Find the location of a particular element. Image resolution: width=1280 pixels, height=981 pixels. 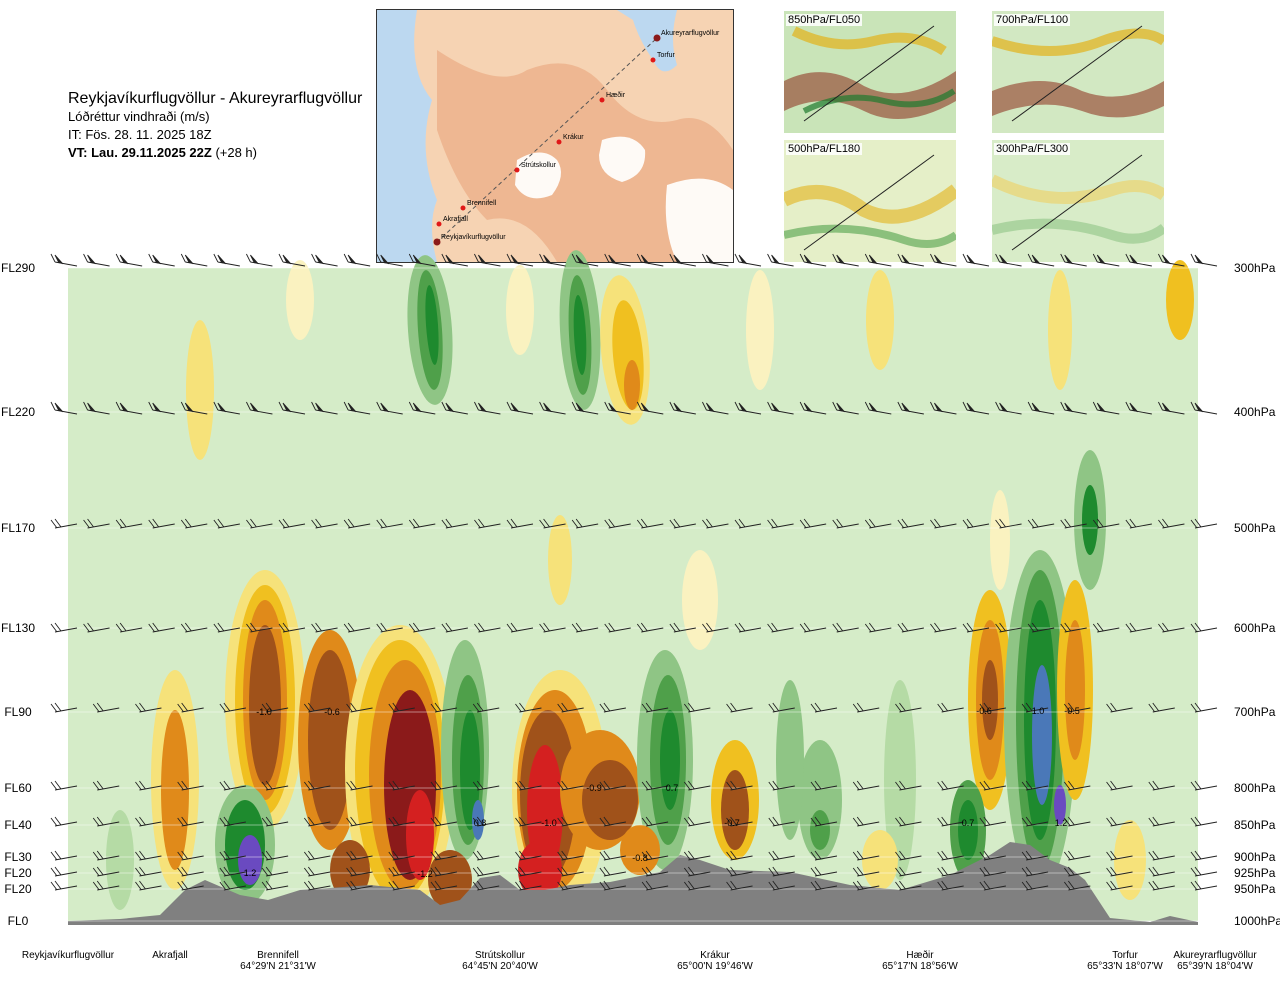

location-label: Brennifell 64°29'N 21°31'W is located at coordinates (278, 961).